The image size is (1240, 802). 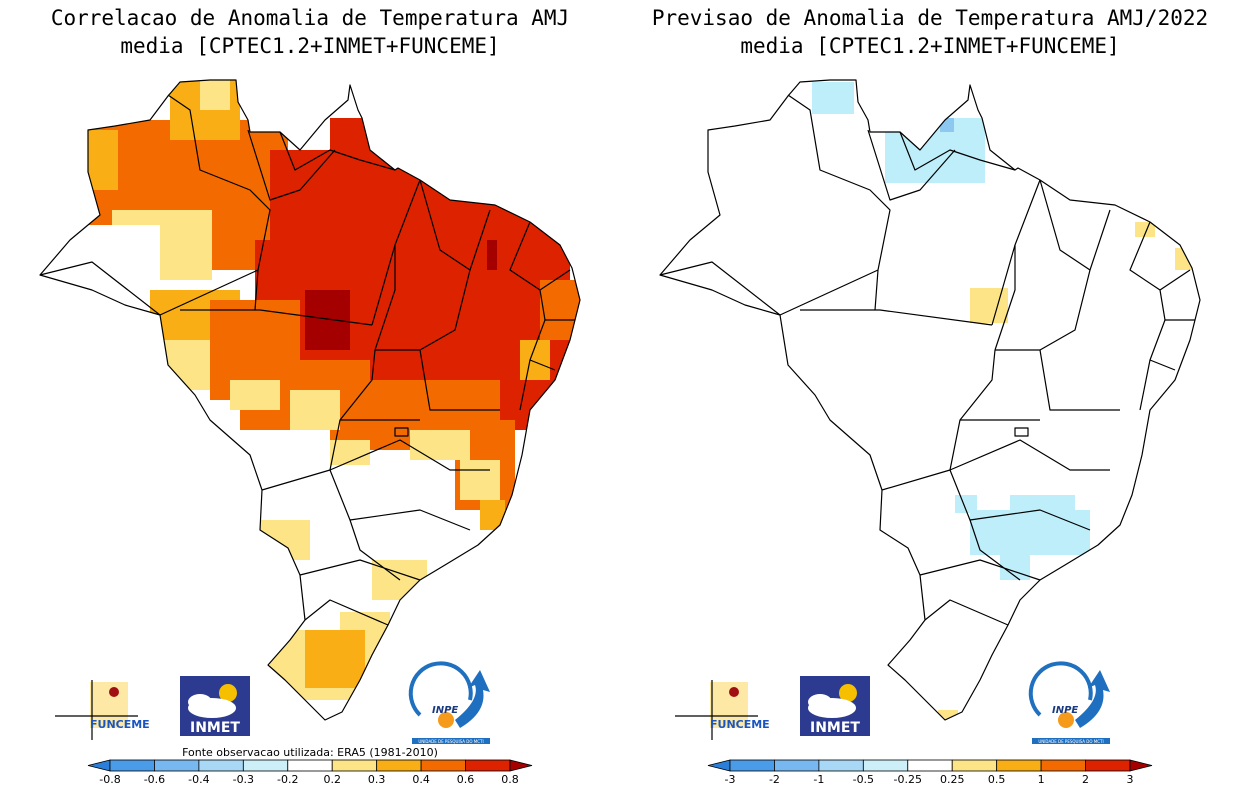 What do you see at coordinates (1085, 779) in the screenshot?
I see `colorbar-tick-label: 2` at bounding box center [1085, 779].